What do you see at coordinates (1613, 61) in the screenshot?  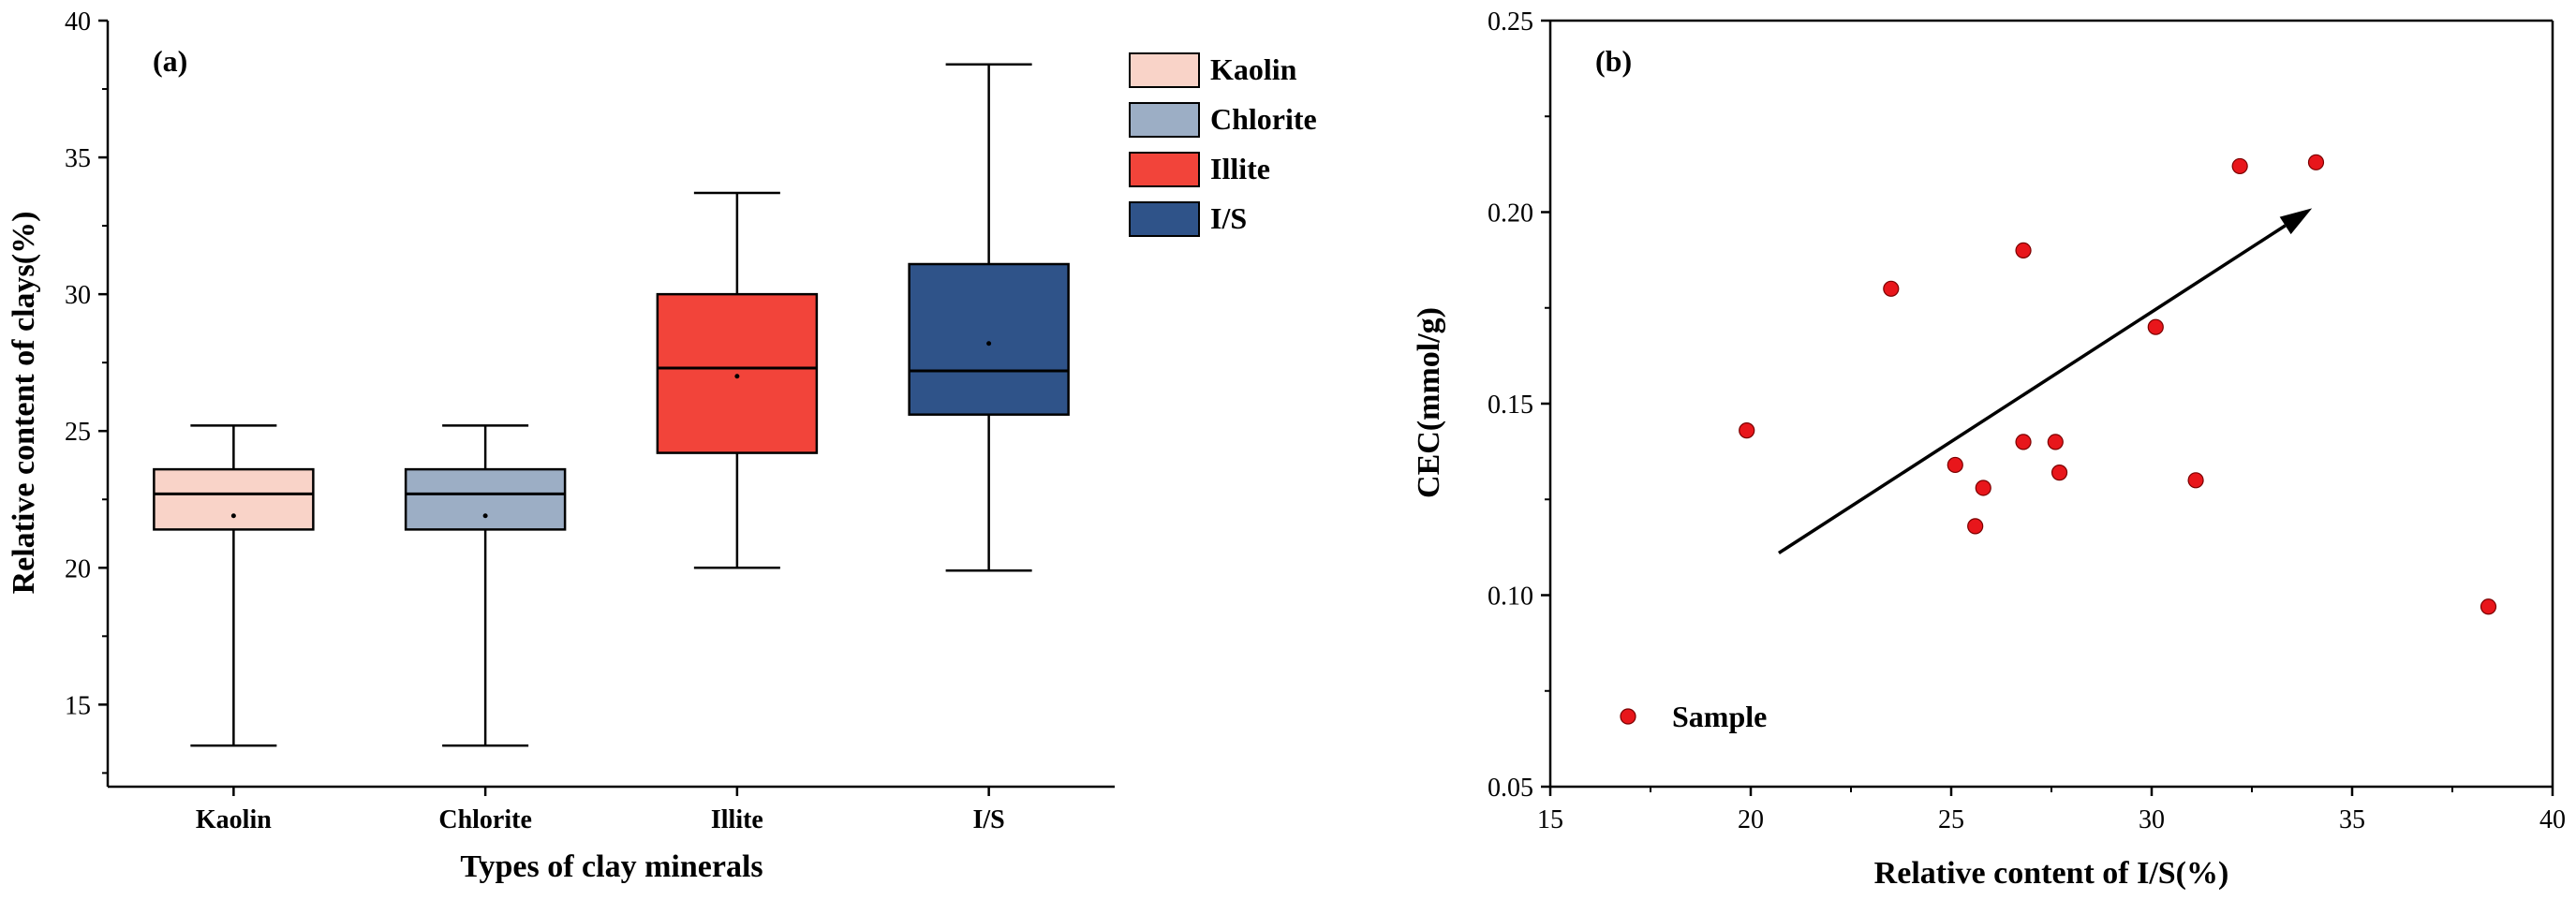 I see `panel-label-b: (b)` at bounding box center [1613, 61].